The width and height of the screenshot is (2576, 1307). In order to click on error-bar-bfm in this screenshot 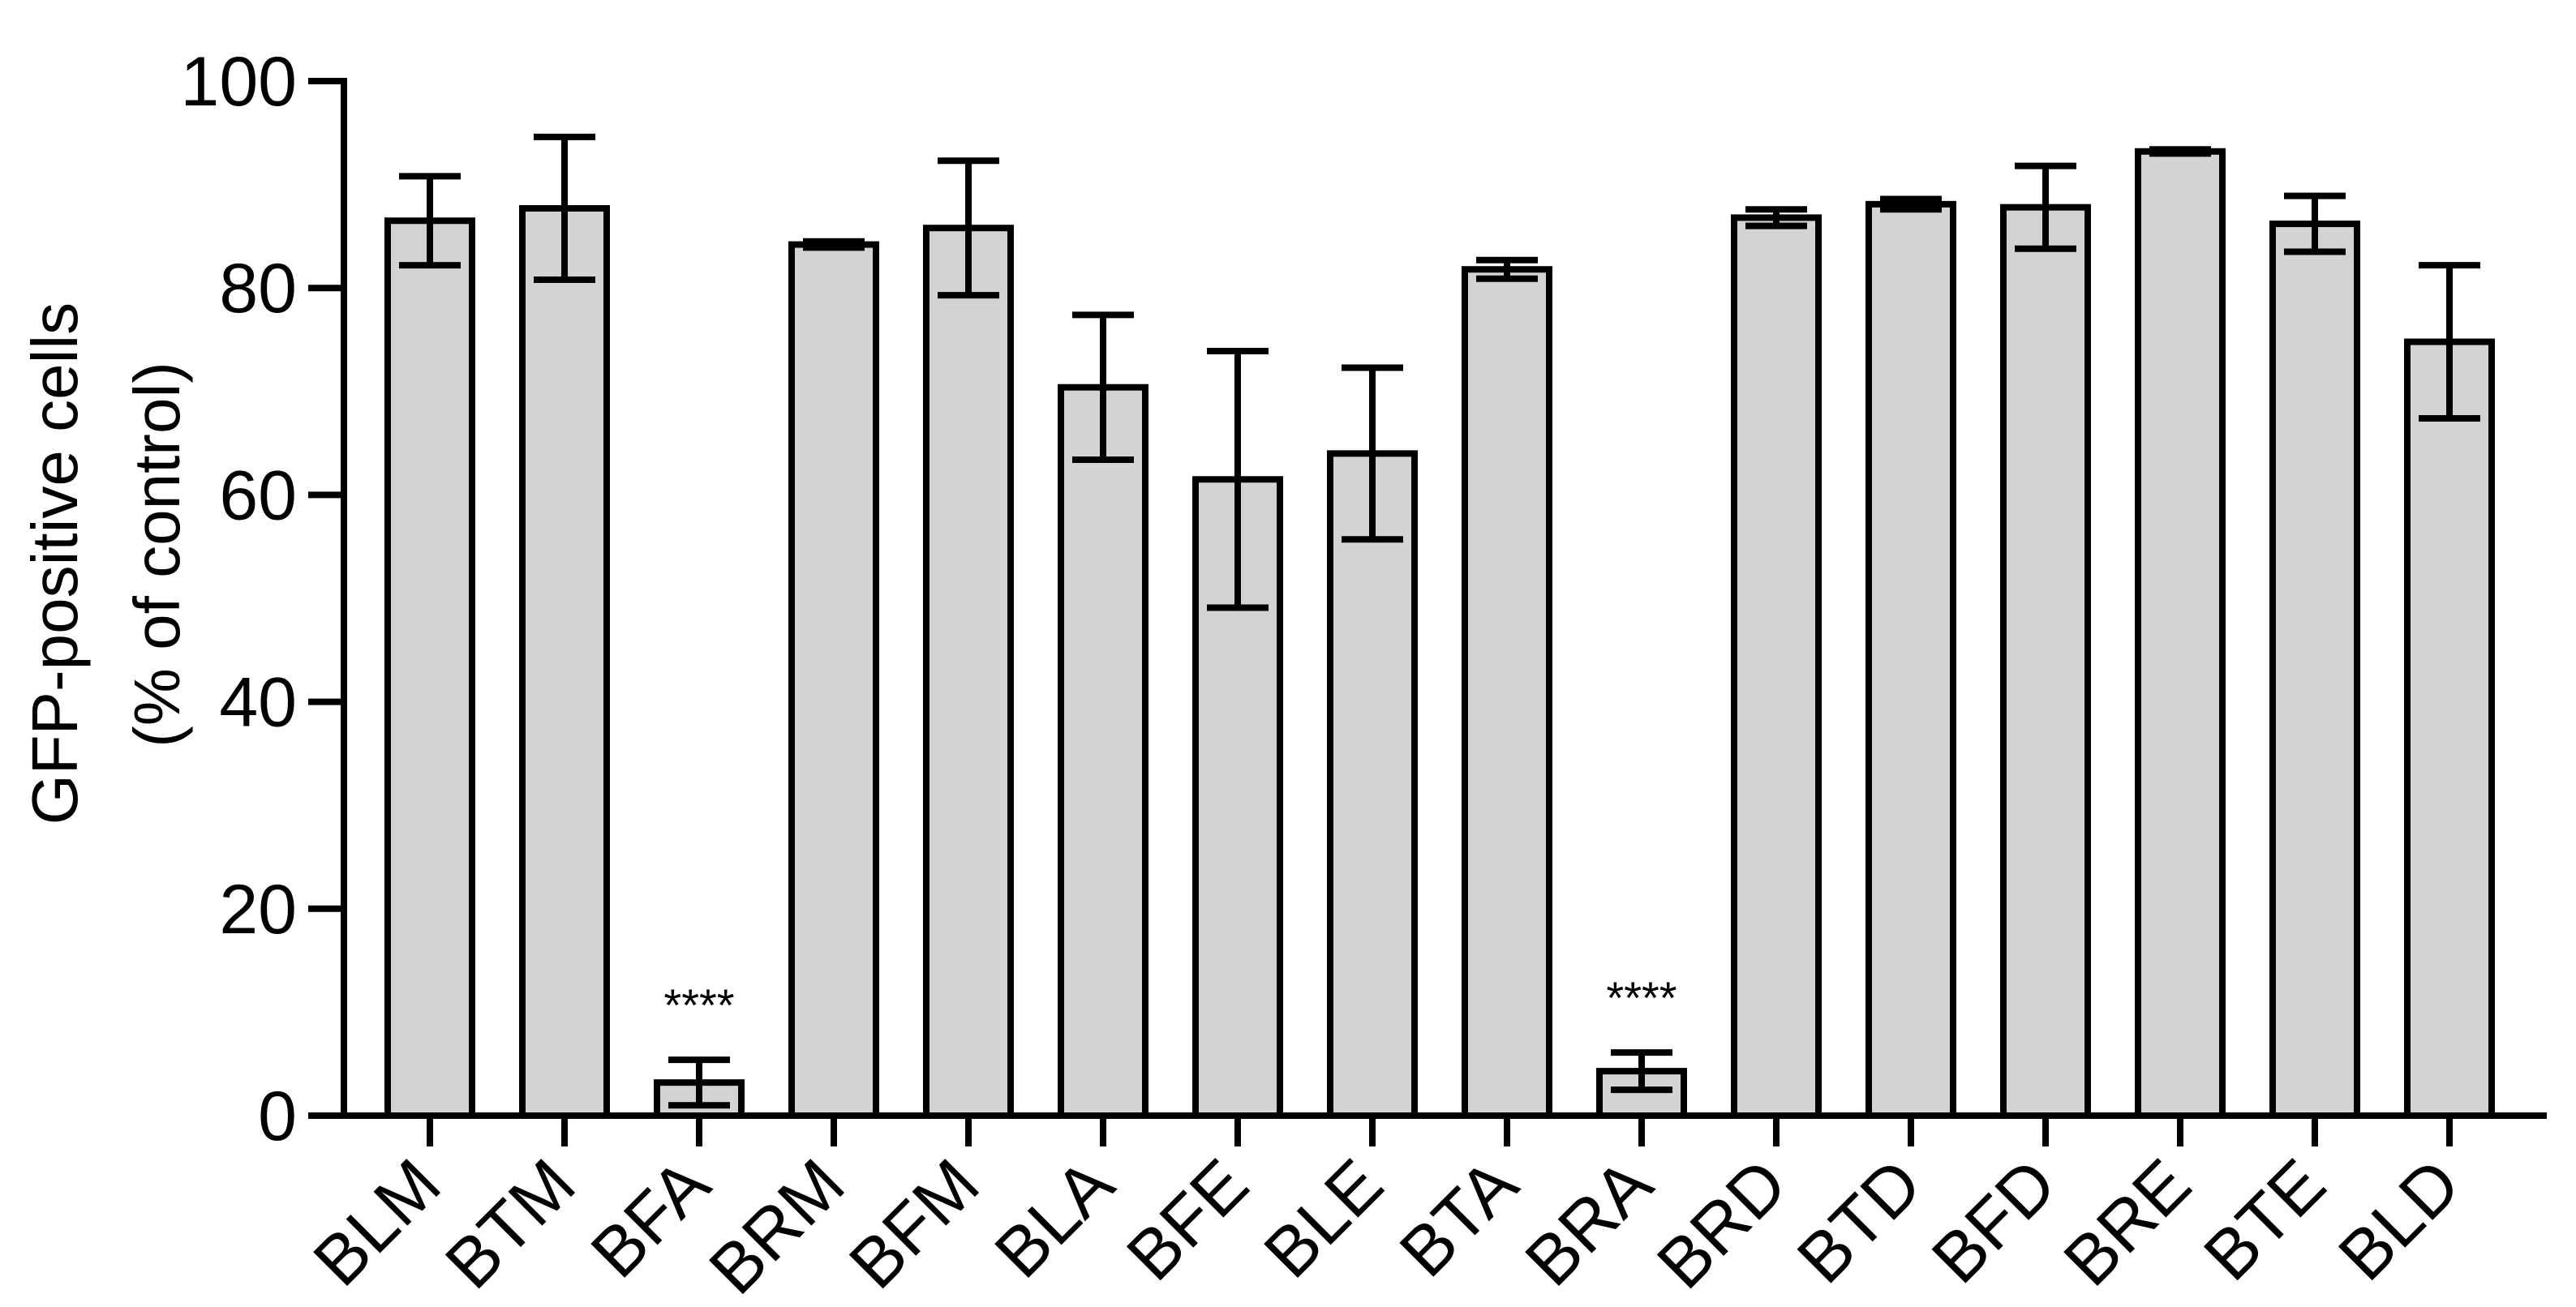, I will do `click(968, 228)`.